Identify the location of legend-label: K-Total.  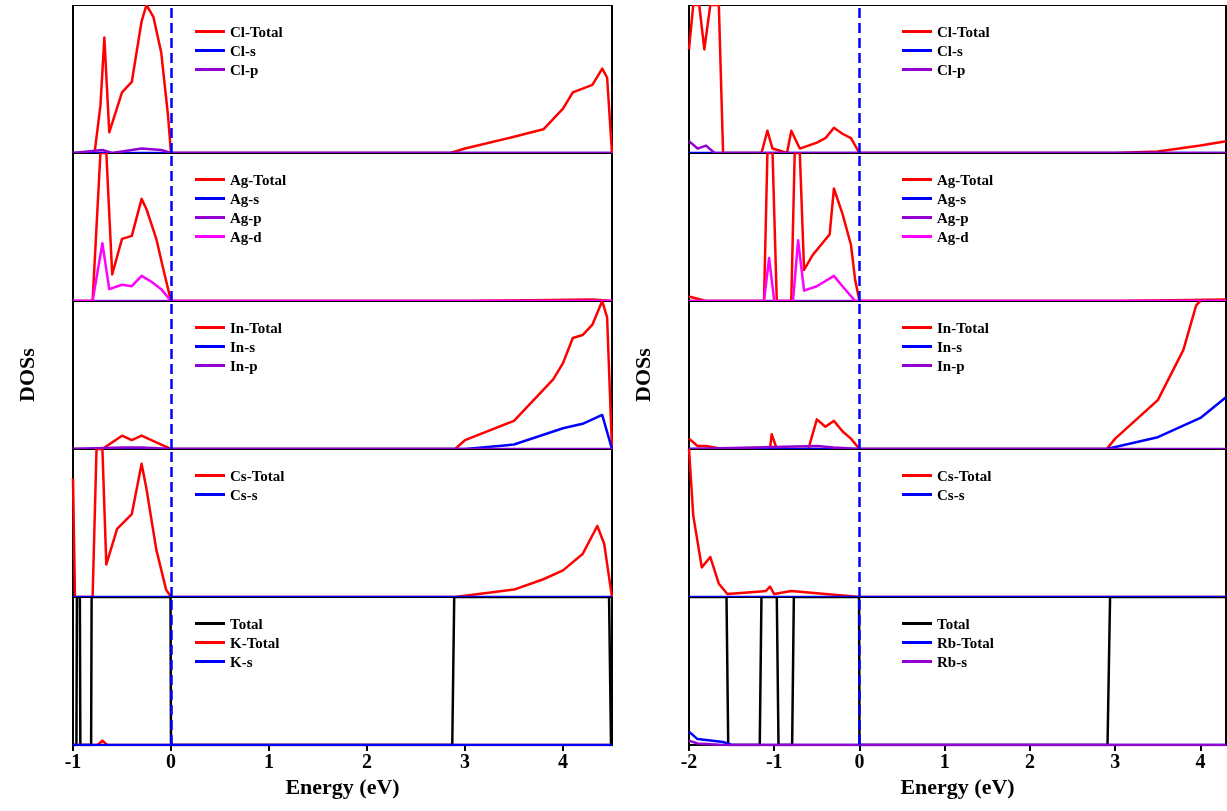
(255, 642).